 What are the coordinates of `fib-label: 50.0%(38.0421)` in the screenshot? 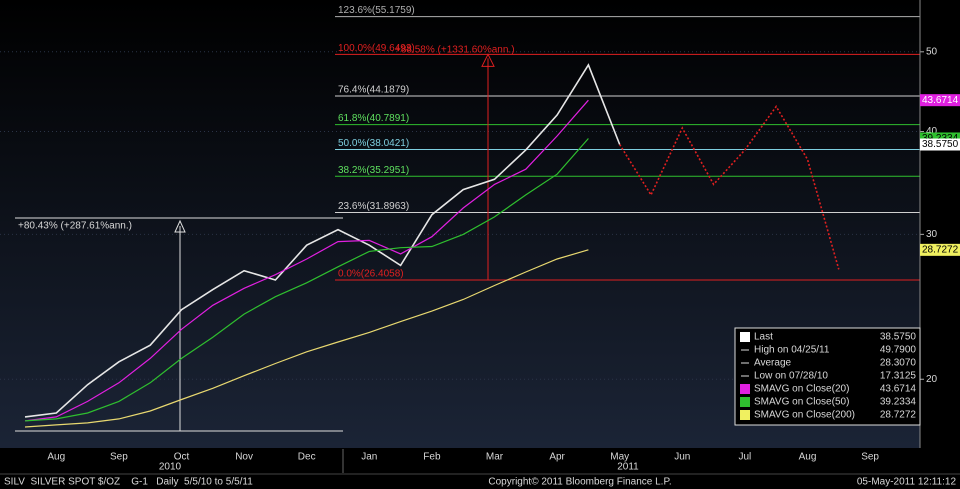 It's located at (373, 143).